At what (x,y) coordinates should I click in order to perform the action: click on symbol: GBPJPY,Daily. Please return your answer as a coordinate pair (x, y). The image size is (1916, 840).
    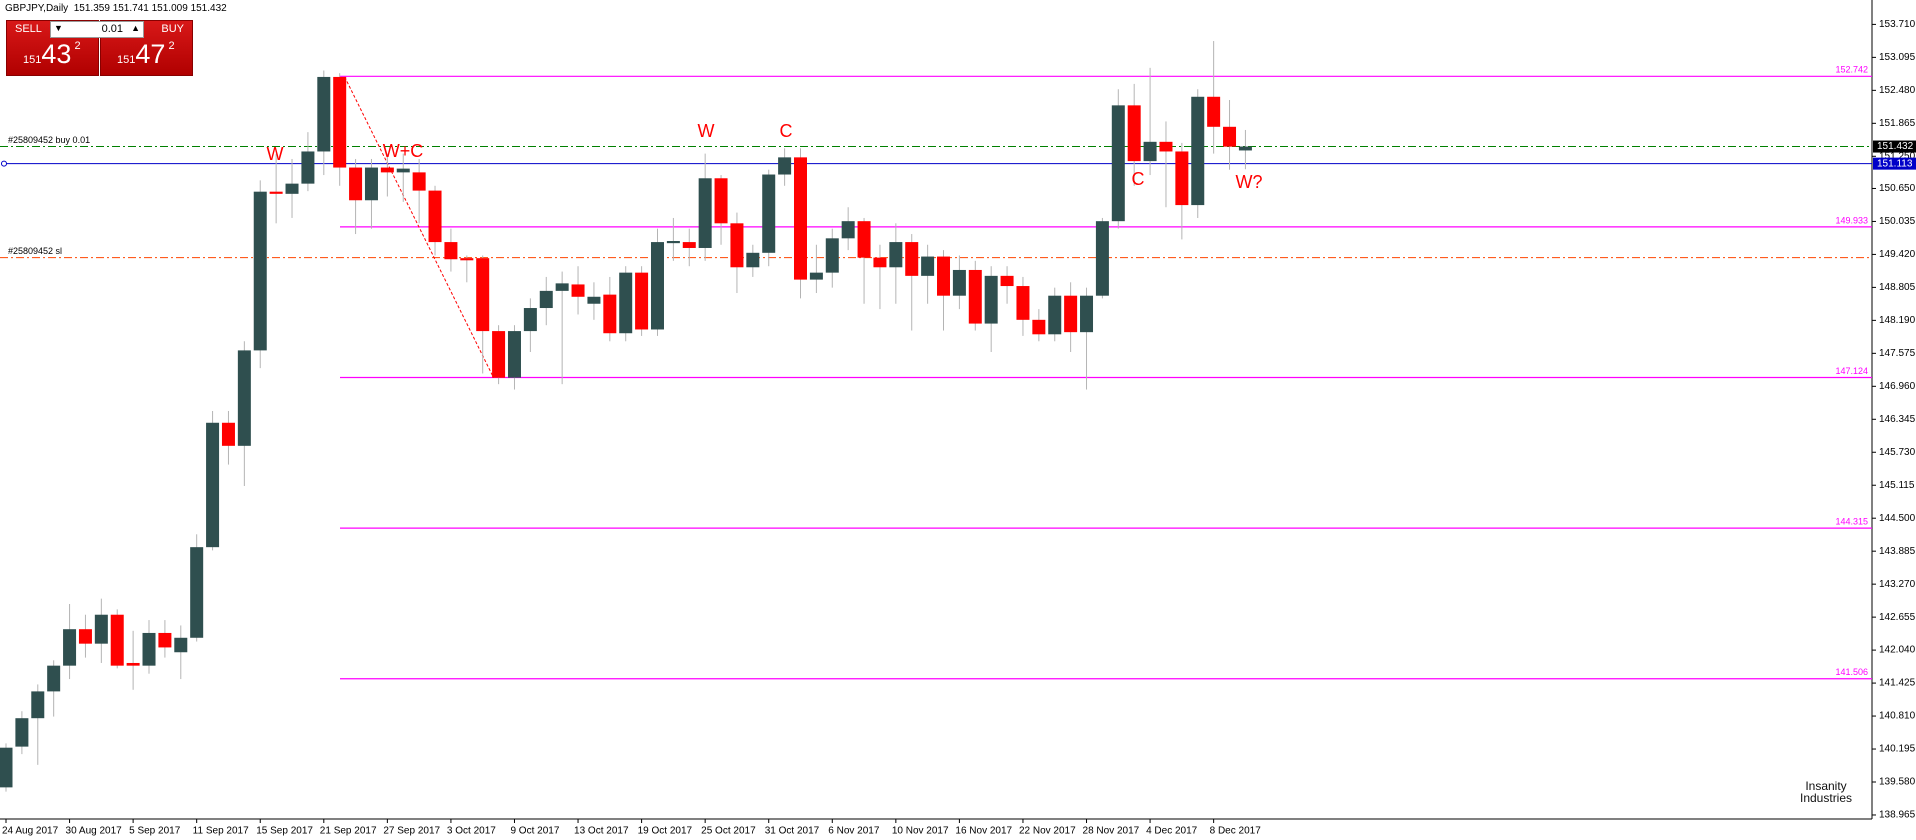
    Looking at the image, I should click on (37, 8).